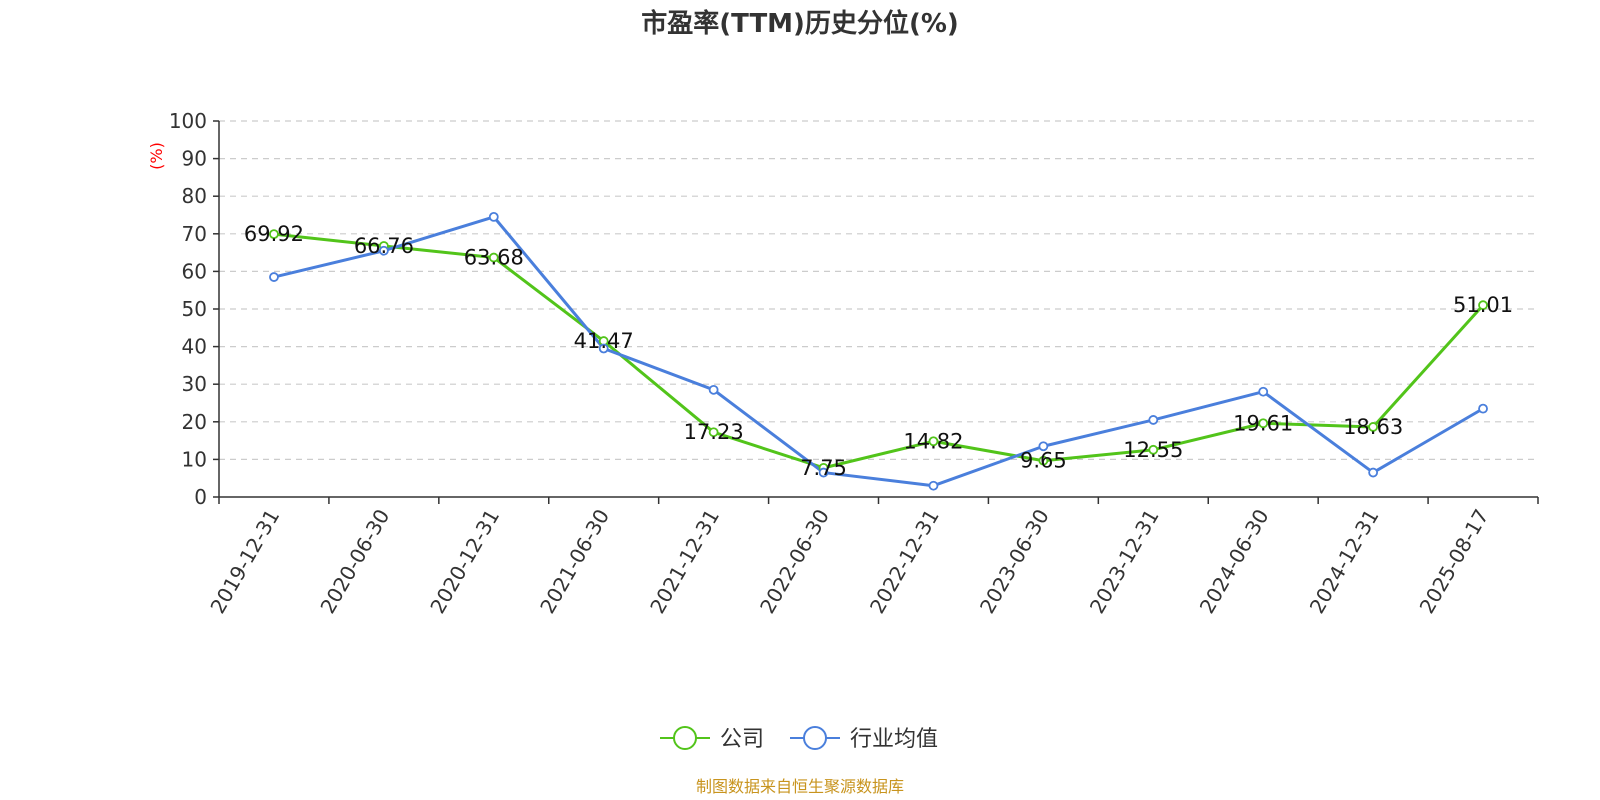  I want to click on x-tick-label: 2021-06-30, so click(574, 561).